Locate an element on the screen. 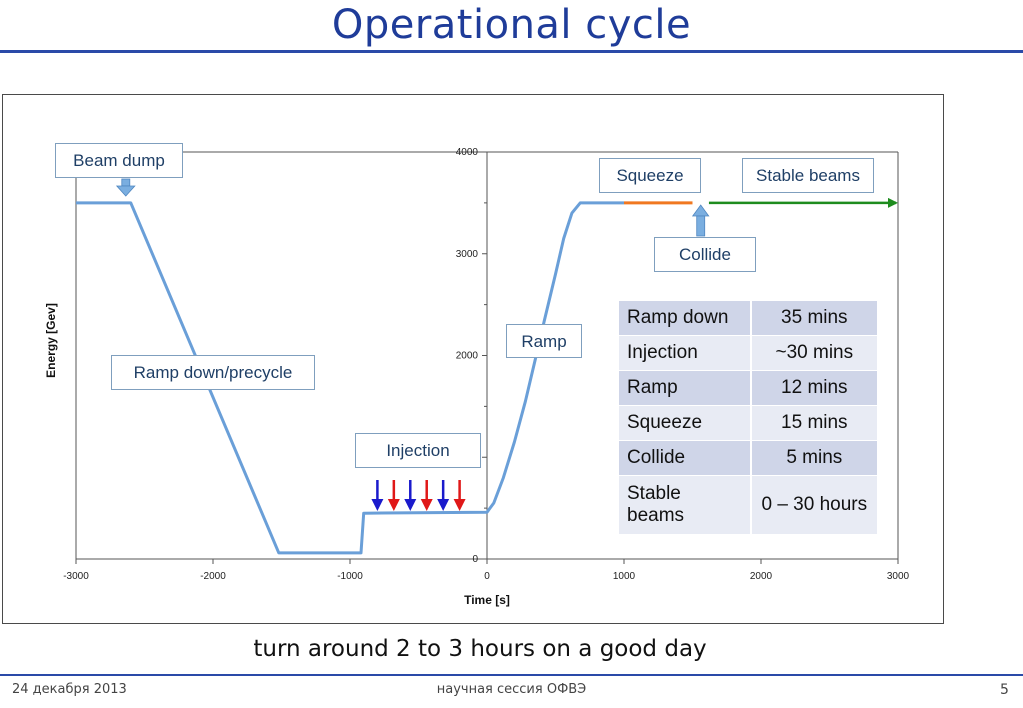 The width and height of the screenshot is (1023, 708). phase-cell: Injection is located at coordinates (685, 353).